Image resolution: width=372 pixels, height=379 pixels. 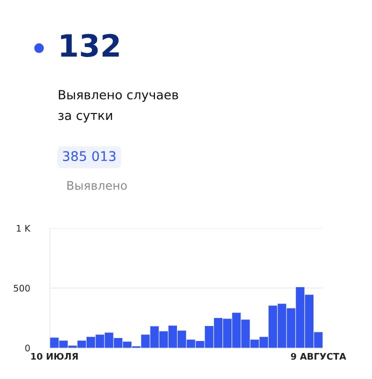 What do you see at coordinates (54, 356) in the screenshot?
I see `x-tick-label: 10 ИЮЛЯ` at bounding box center [54, 356].